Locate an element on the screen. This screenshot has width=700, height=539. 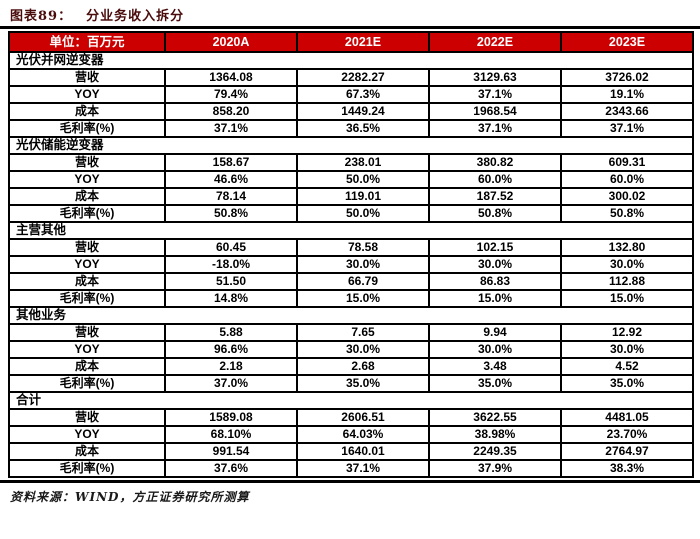
value-cell: 858.20 is located at coordinates (231, 111).